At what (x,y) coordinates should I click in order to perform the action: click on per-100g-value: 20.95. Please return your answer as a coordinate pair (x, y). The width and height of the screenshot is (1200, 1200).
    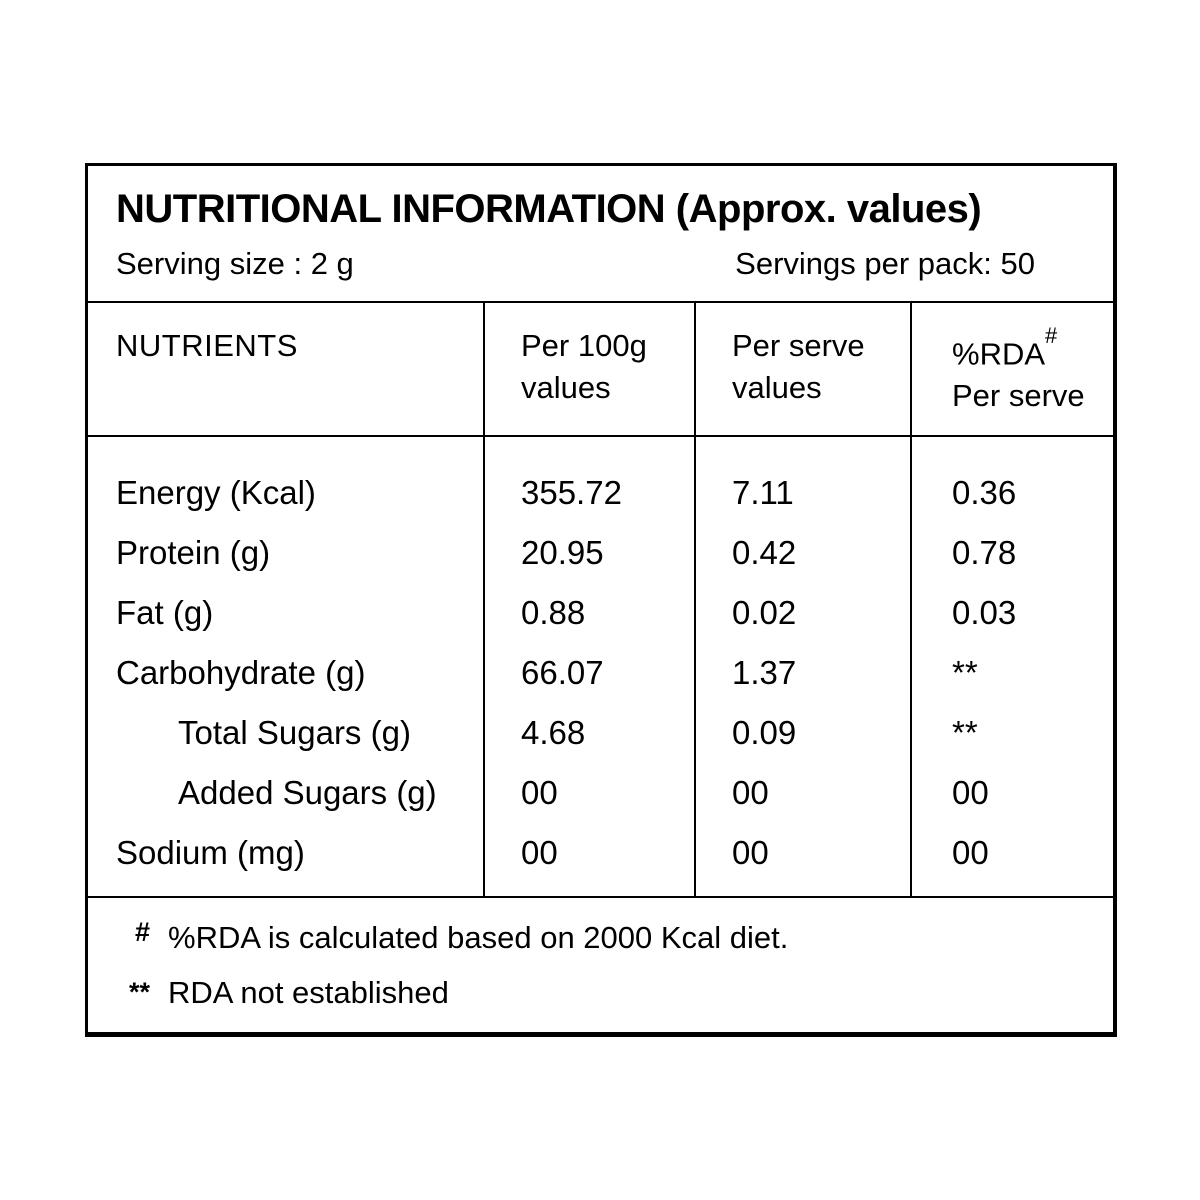
    Looking at the image, I should click on (562, 552).